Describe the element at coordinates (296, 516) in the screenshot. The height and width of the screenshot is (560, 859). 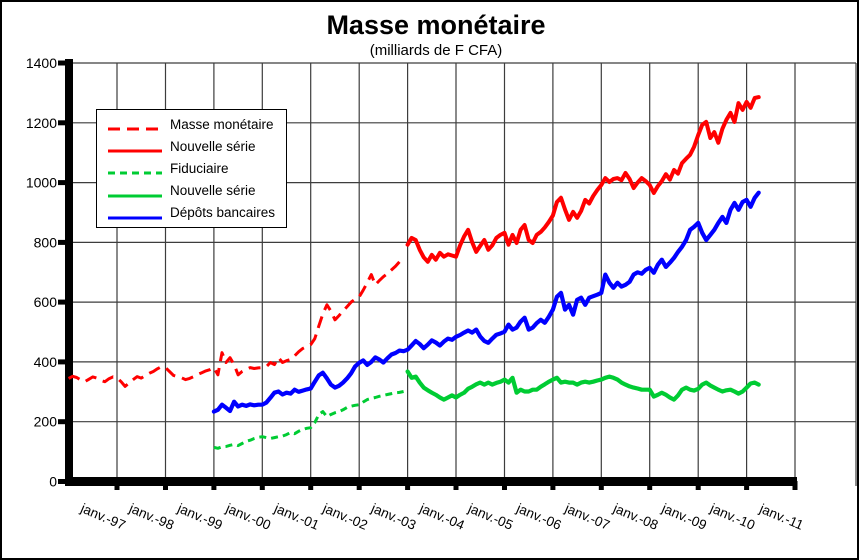
I see `x-axis-tick-label: janv.-01` at that location.